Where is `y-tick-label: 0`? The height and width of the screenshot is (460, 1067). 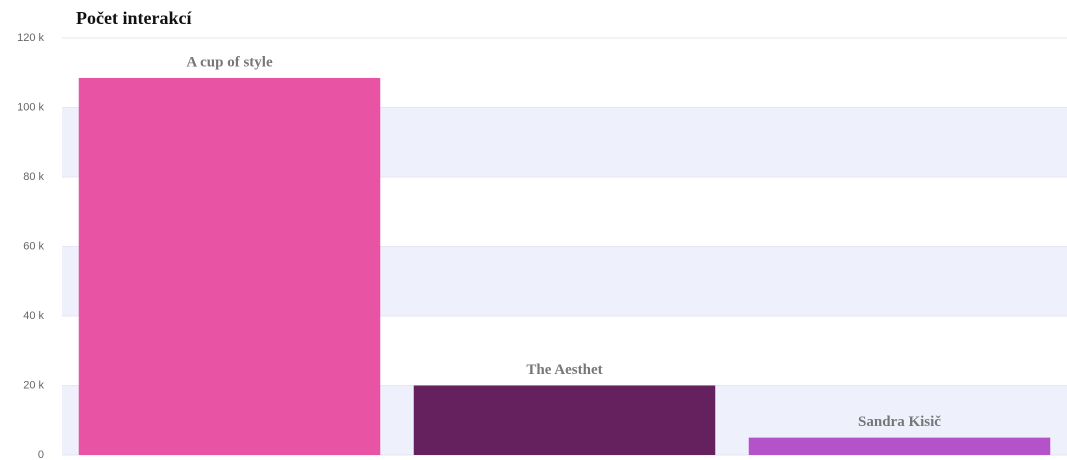
y-tick-label: 0 is located at coordinates (41, 454).